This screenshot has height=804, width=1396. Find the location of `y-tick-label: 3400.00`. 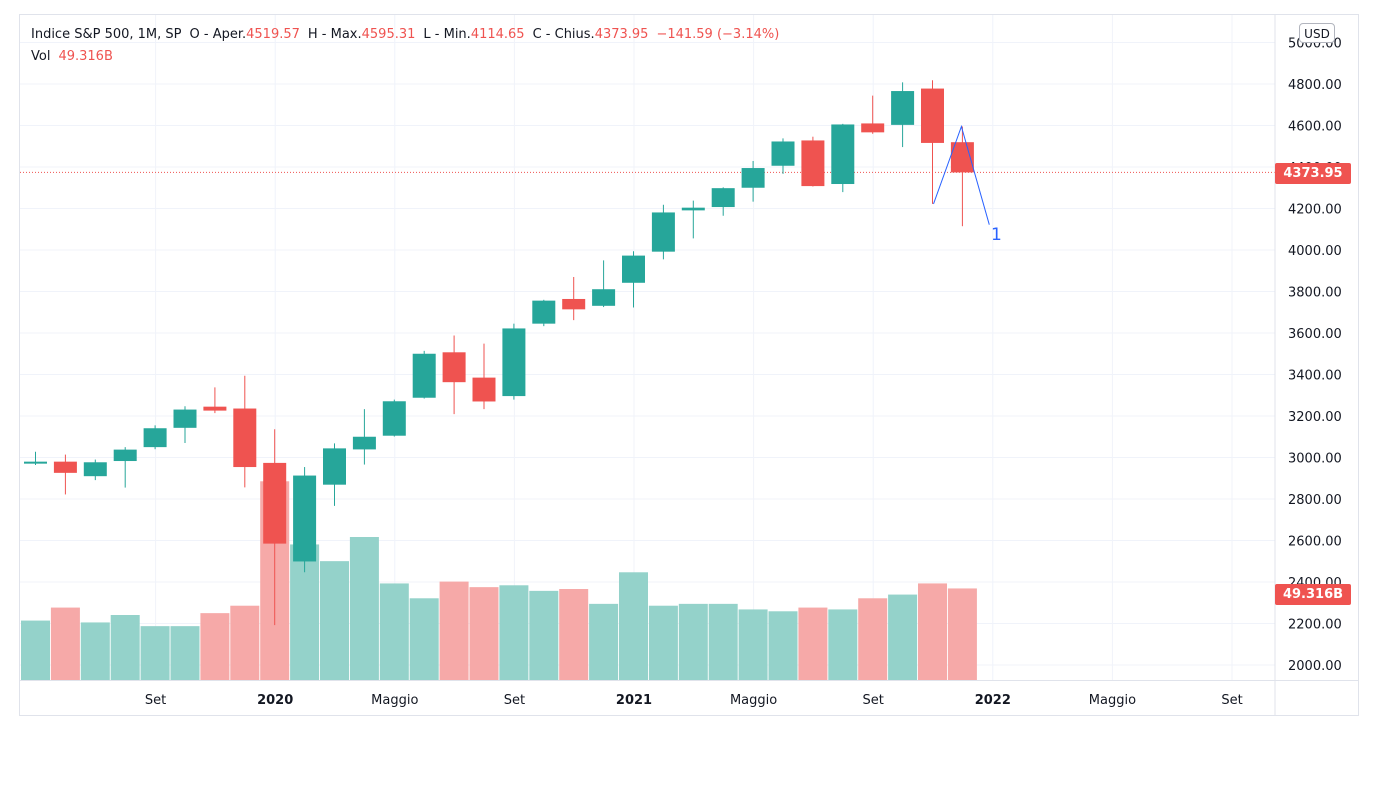

y-tick-label: 3400.00 is located at coordinates (1315, 376).